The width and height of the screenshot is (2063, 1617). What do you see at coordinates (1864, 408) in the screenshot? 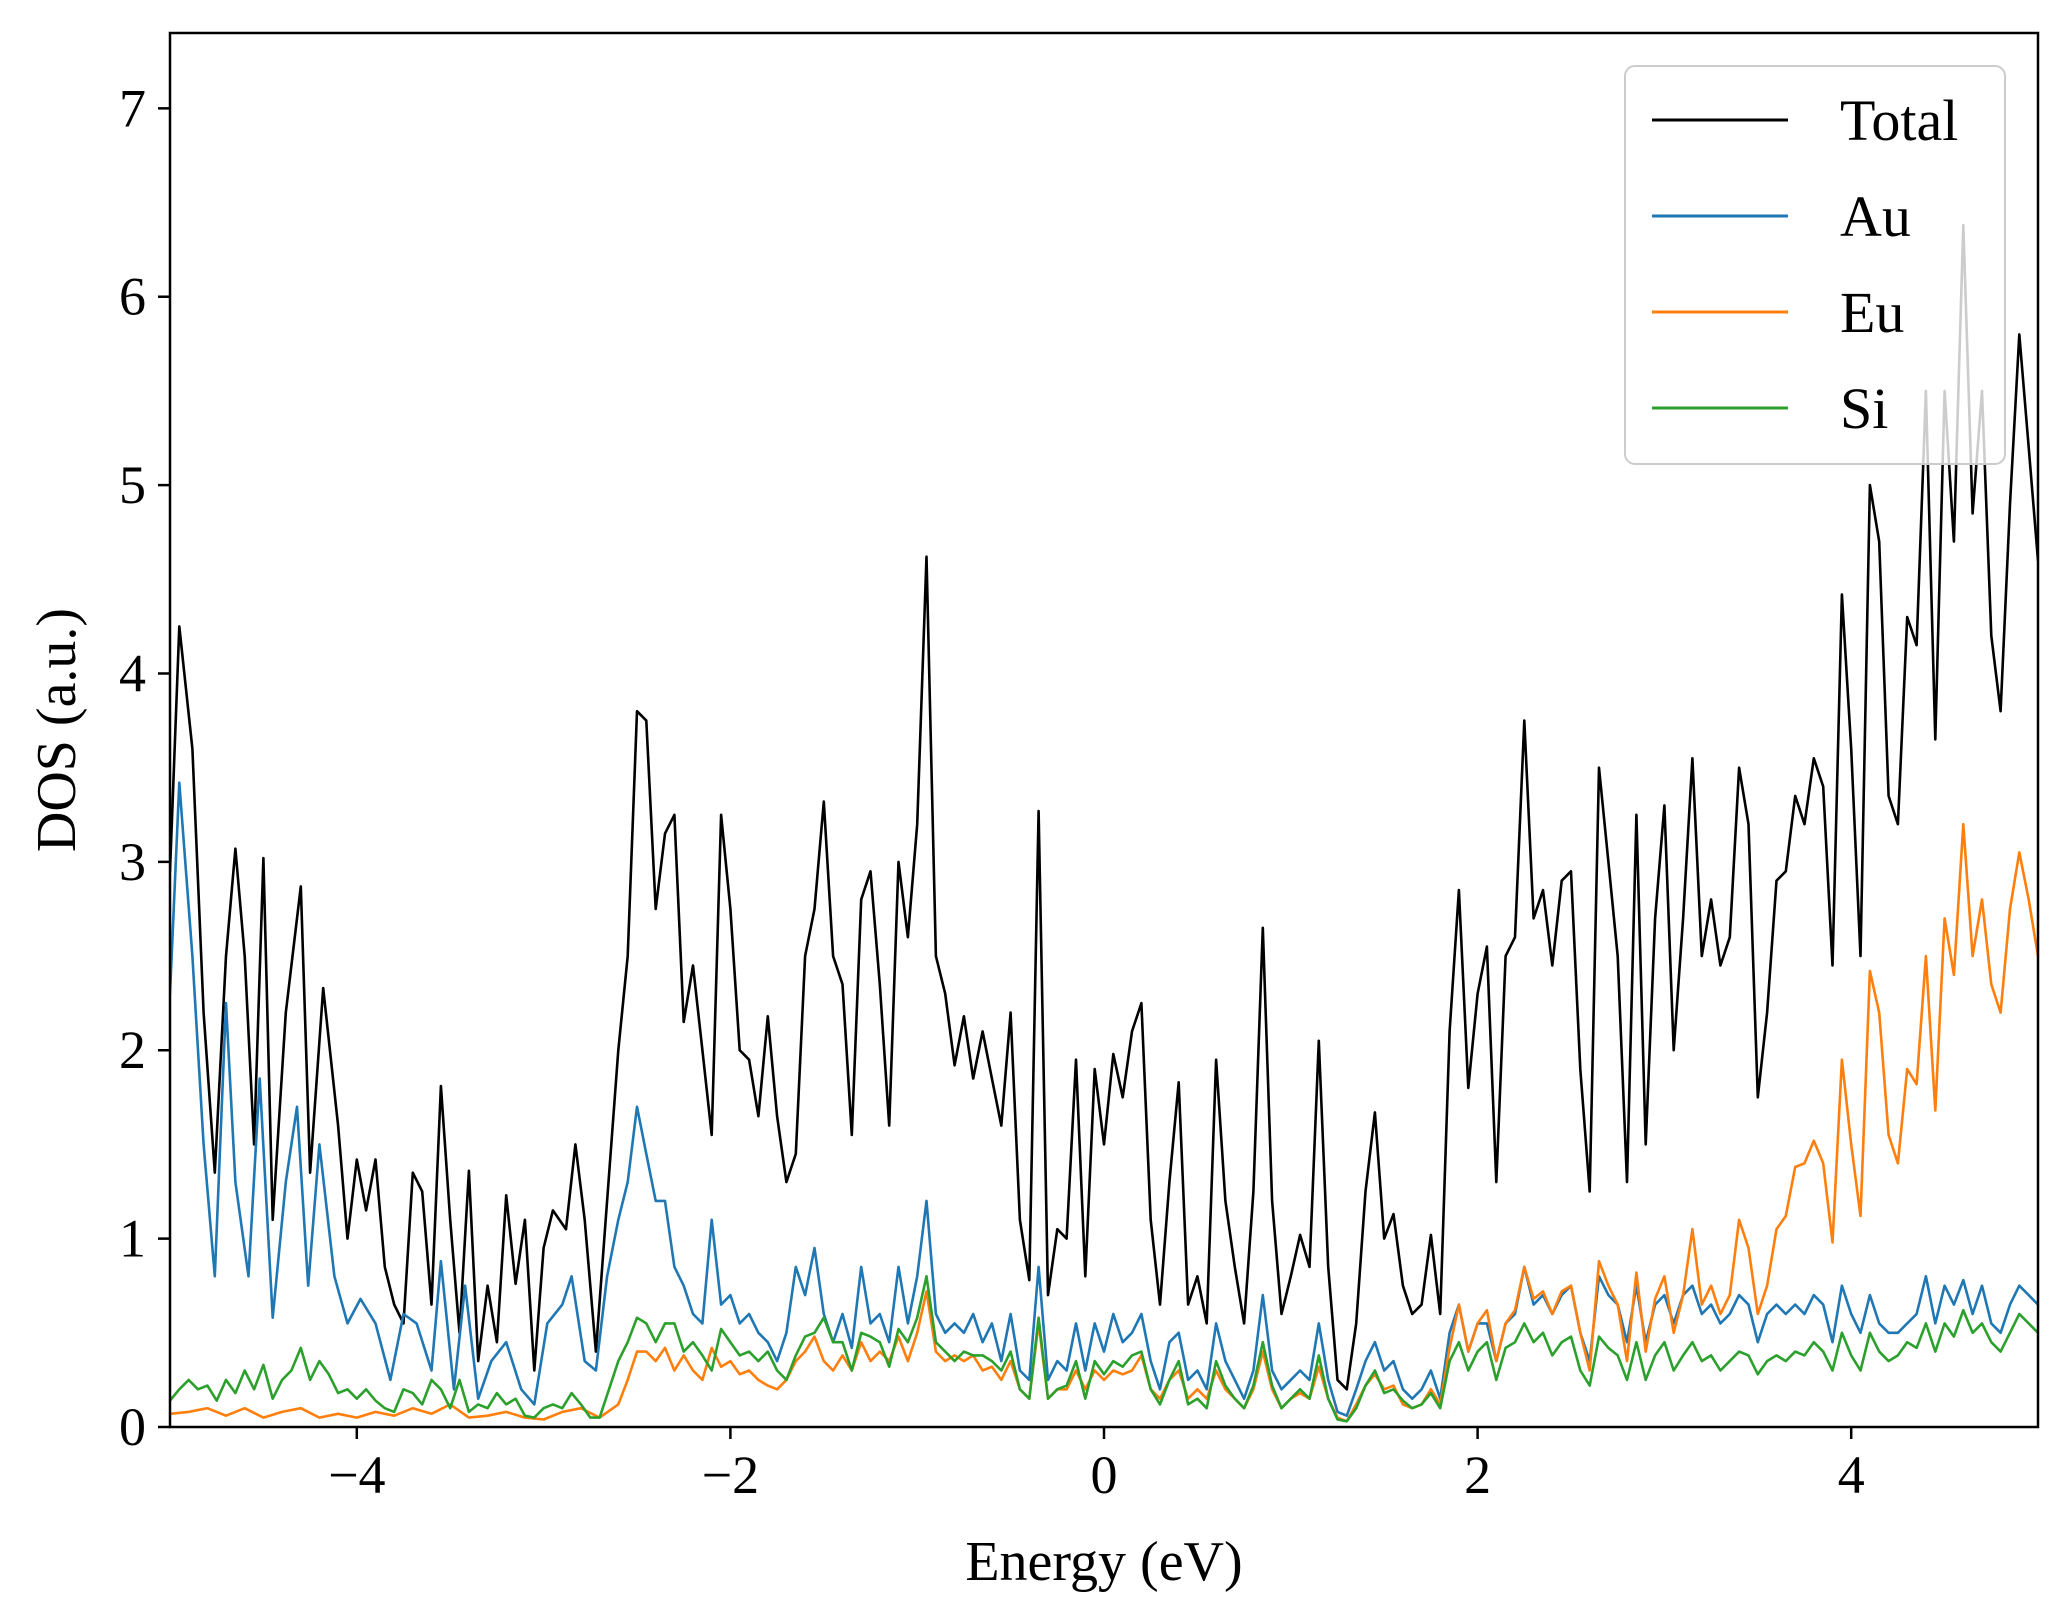
I see `legend-label-si: Si` at bounding box center [1864, 408].